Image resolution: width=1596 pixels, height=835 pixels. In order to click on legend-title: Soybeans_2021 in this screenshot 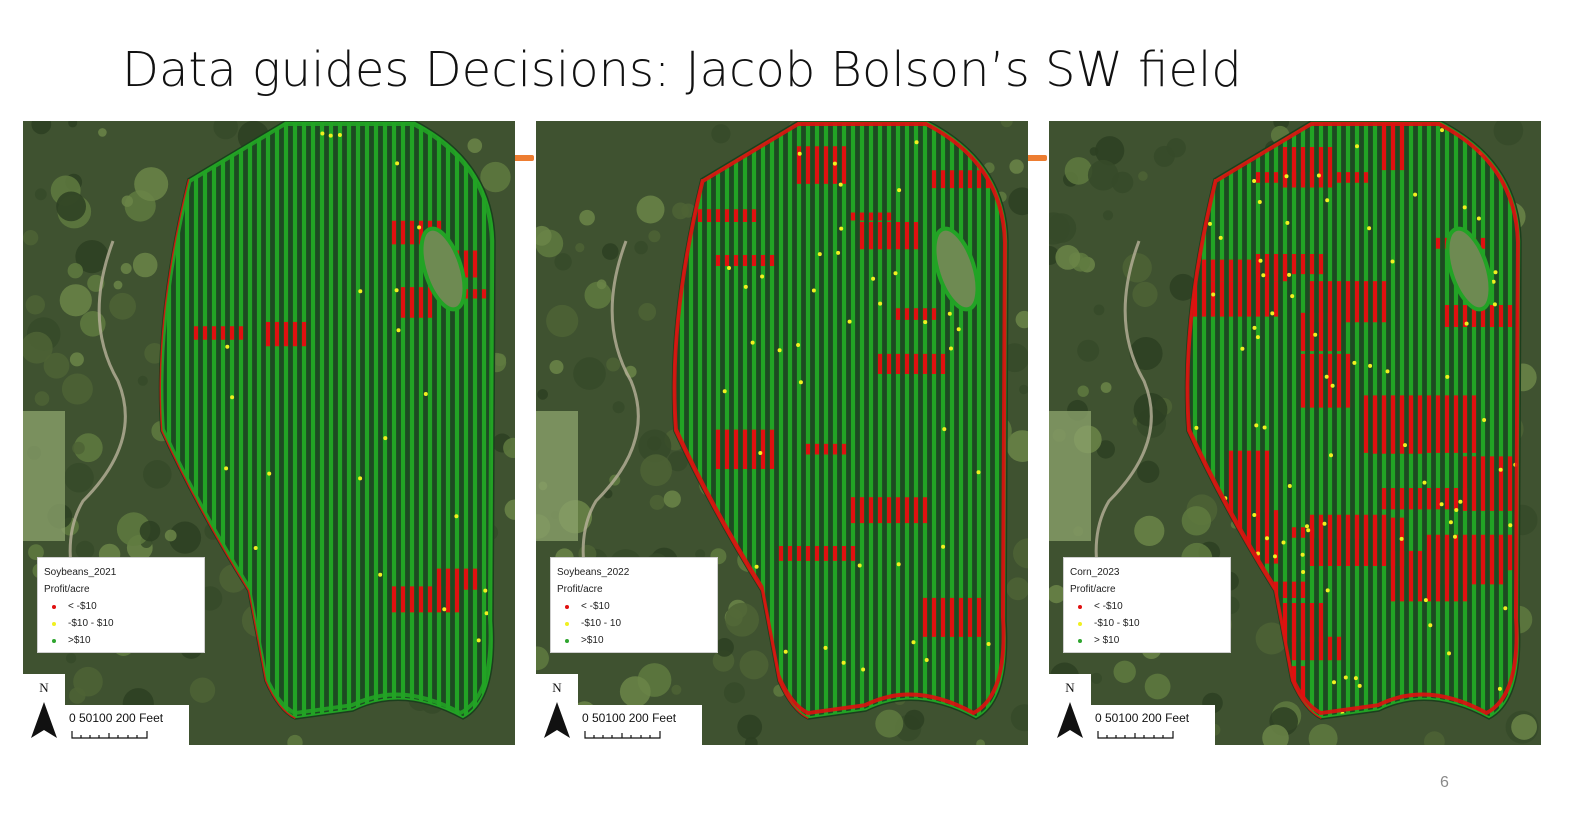, I will do `click(80, 572)`.